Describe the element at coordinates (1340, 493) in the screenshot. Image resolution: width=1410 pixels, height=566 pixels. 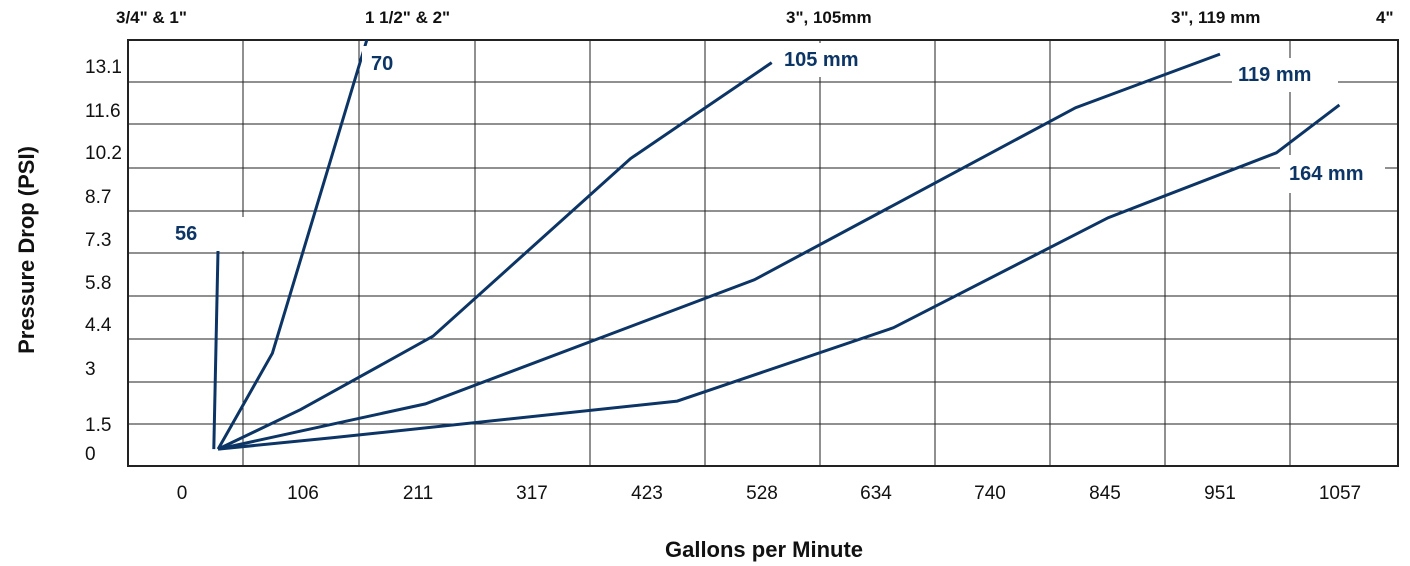
I see `x-tick-label: 1057` at that location.